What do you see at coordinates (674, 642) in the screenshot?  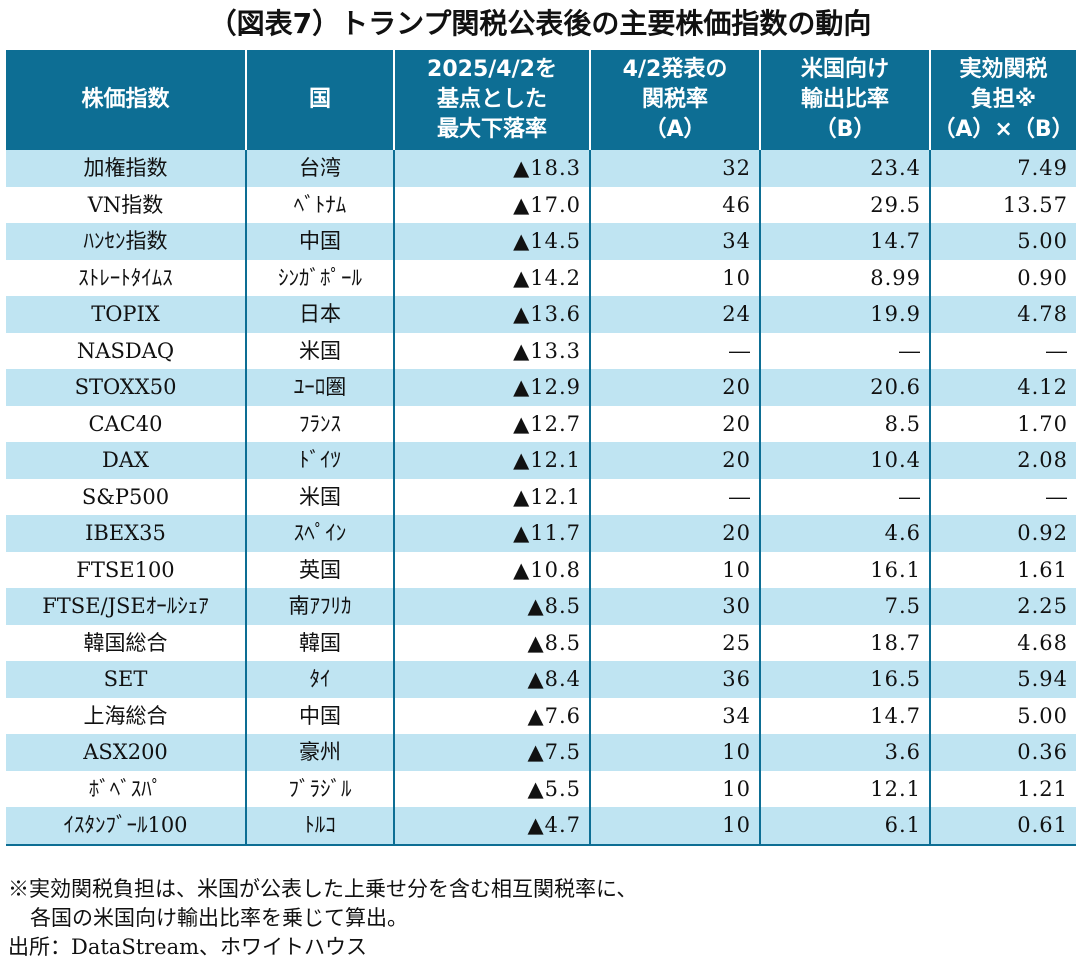 I see `cell-tariff-rate: 25` at bounding box center [674, 642].